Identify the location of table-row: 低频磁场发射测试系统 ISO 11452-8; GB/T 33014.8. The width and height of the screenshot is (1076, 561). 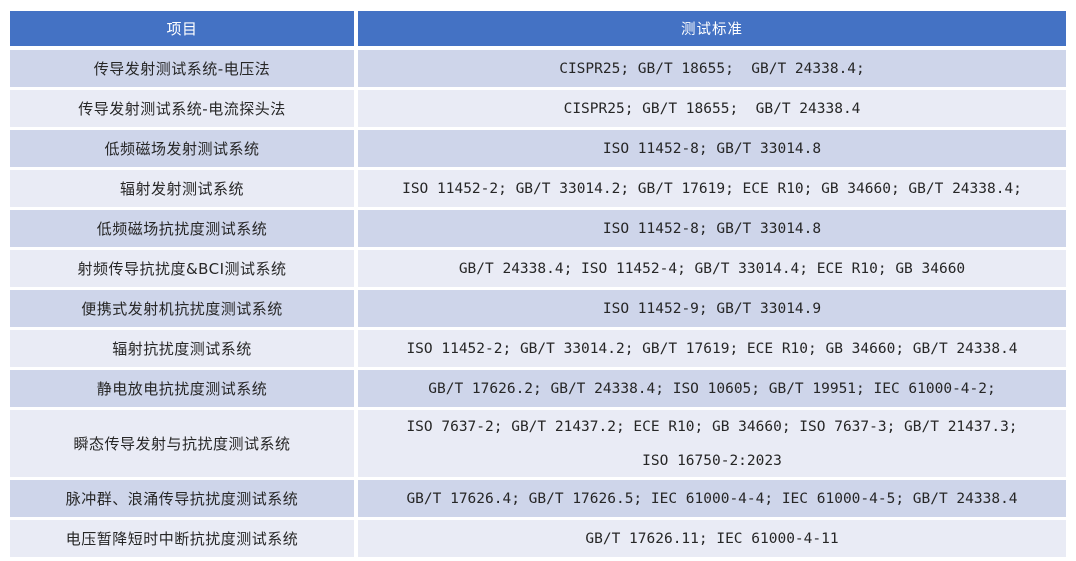
(538, 148).